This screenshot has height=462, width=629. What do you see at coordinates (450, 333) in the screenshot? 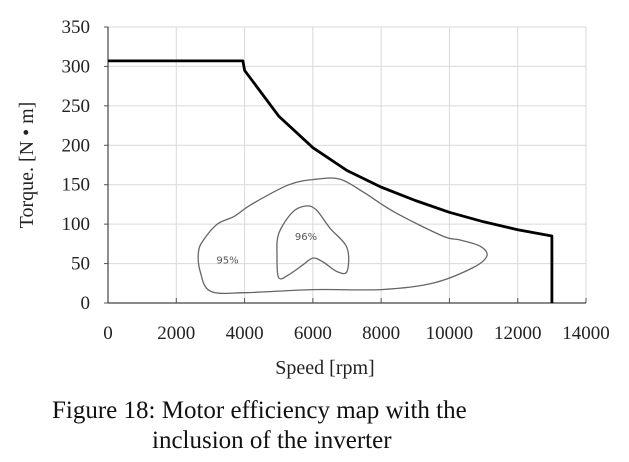
I see `x-tick-label: 10000` at bounding box center [450, 333].